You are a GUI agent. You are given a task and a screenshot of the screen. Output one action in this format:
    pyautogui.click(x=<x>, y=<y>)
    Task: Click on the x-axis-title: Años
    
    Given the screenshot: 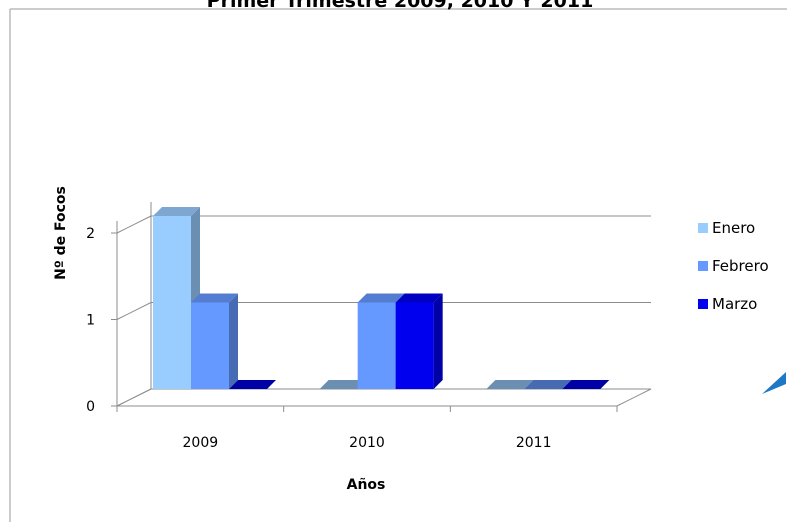 What is the action you would take?
    pyautogui.click(x=366, y=485)
    